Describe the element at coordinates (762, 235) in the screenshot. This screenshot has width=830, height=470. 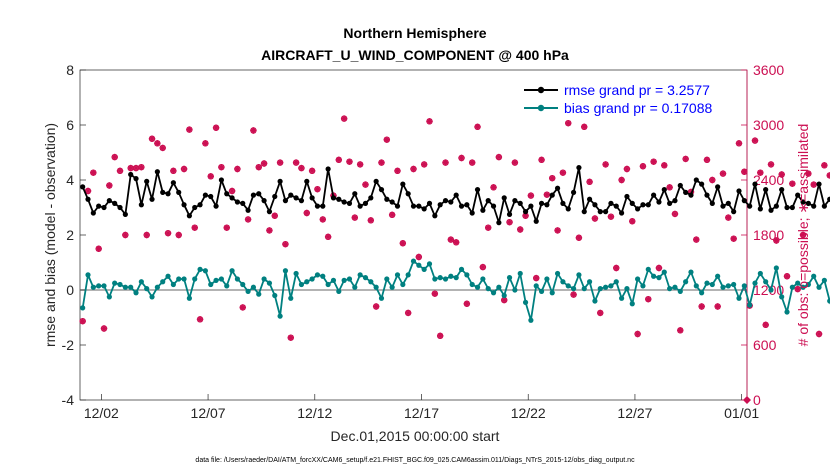
I see `right-axis: 060012001800240030003600` at that location.